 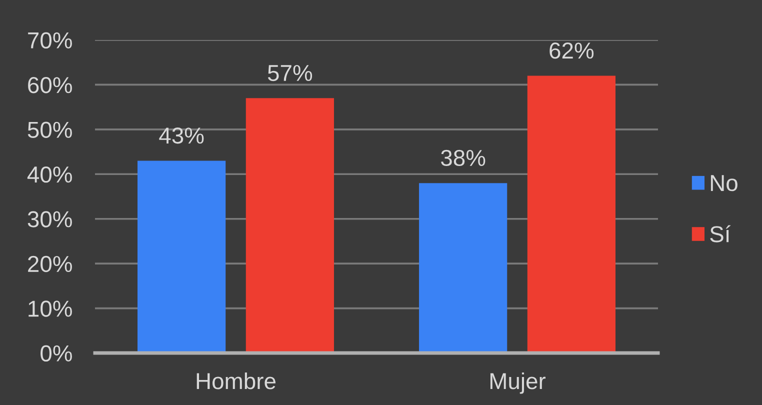 What do you see at coordinates (50, 40) in the screenshot?
I see `y-tick-label: 70%` at bounding box center [50, 40].